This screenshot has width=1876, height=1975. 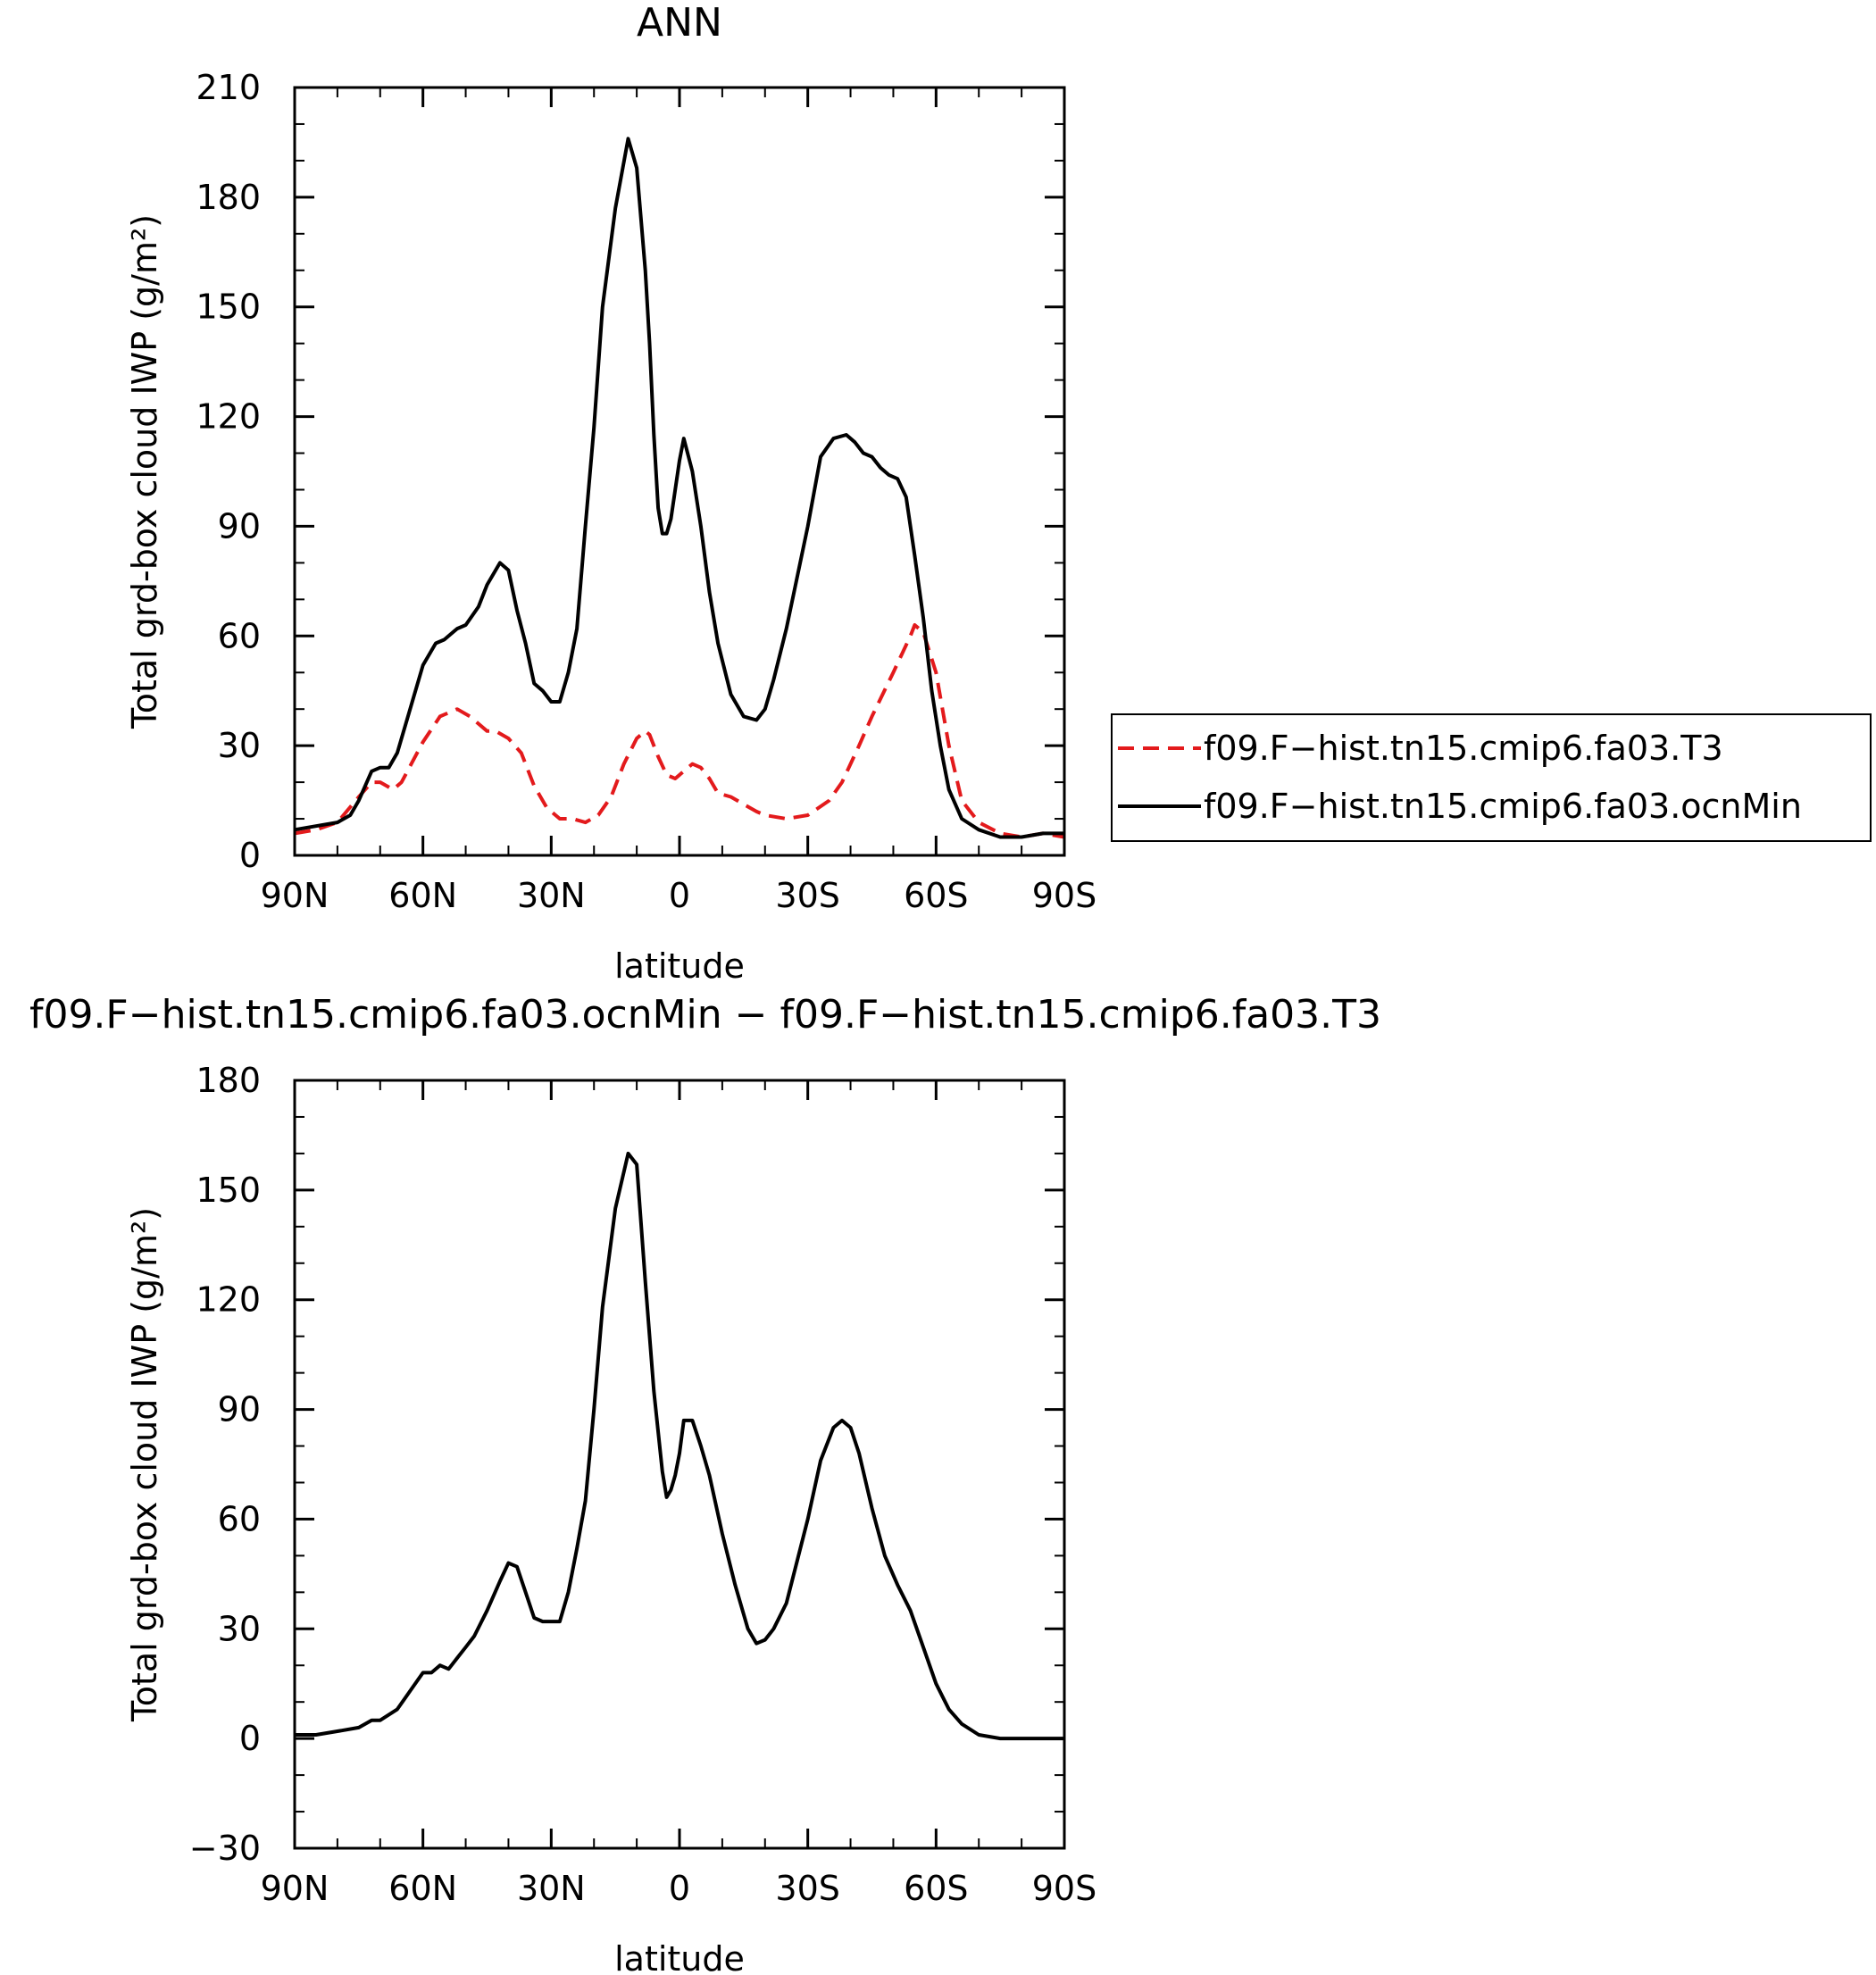 I want to click on panel-top-title: ANN, so click(x=679, y=23).